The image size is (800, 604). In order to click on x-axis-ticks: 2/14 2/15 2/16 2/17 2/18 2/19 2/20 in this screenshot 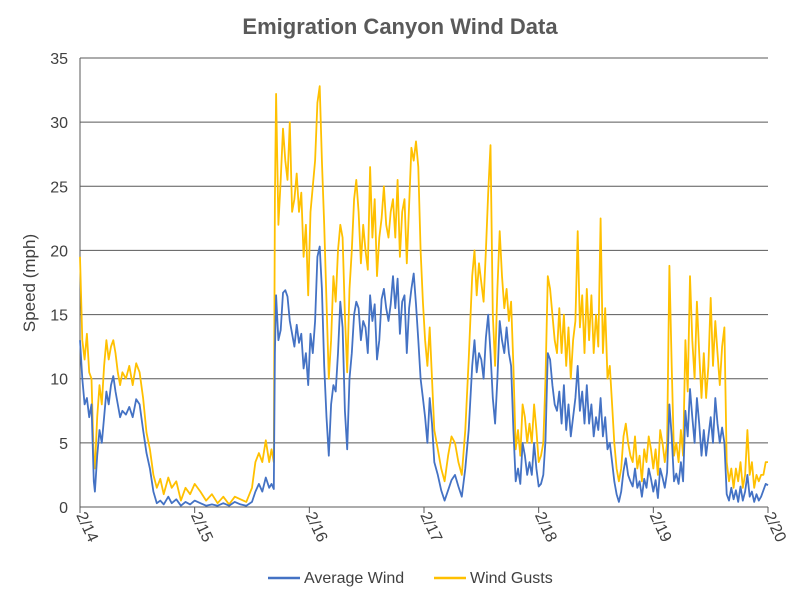, I will do `click(430, 526)`.